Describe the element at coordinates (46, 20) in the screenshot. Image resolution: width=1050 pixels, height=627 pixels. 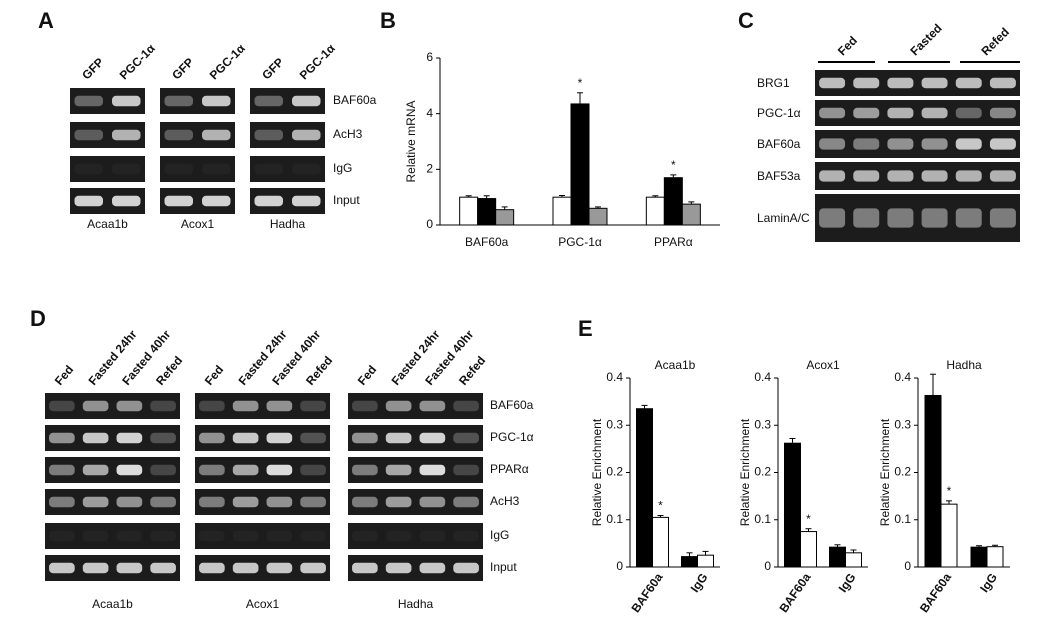
I see `panel-label: A` at that location.